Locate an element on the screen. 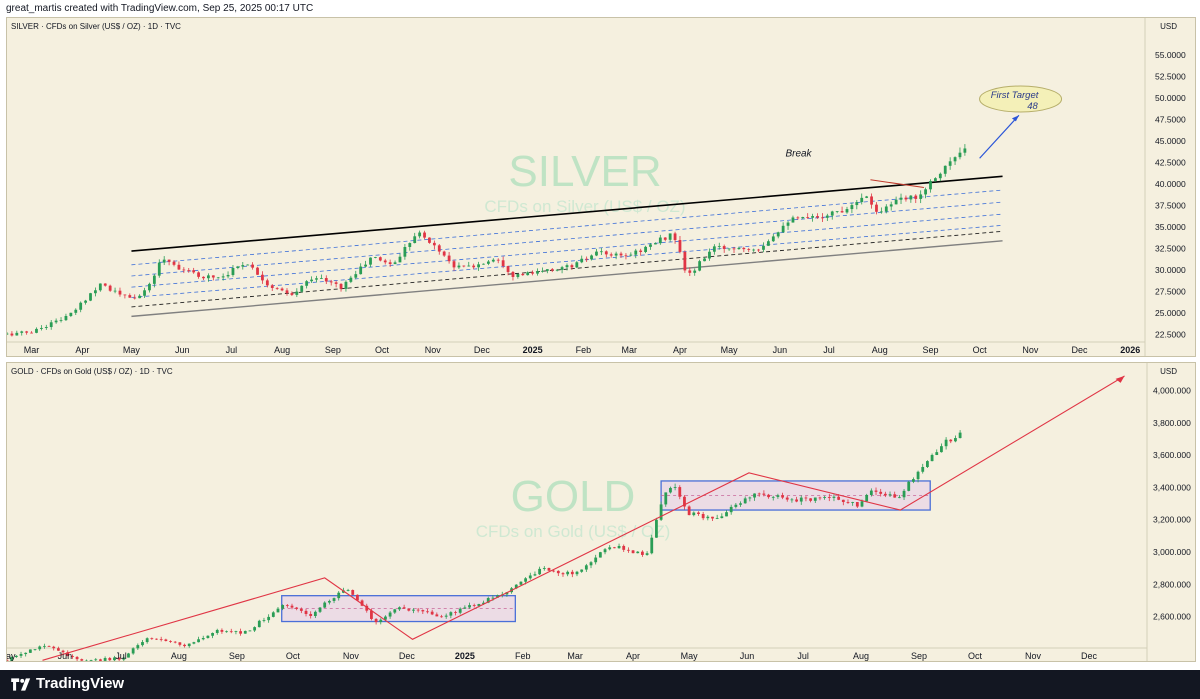 The image size is (1200, 699). silver-tick-label: 52.5000 is located at coordinates (1170, 77).